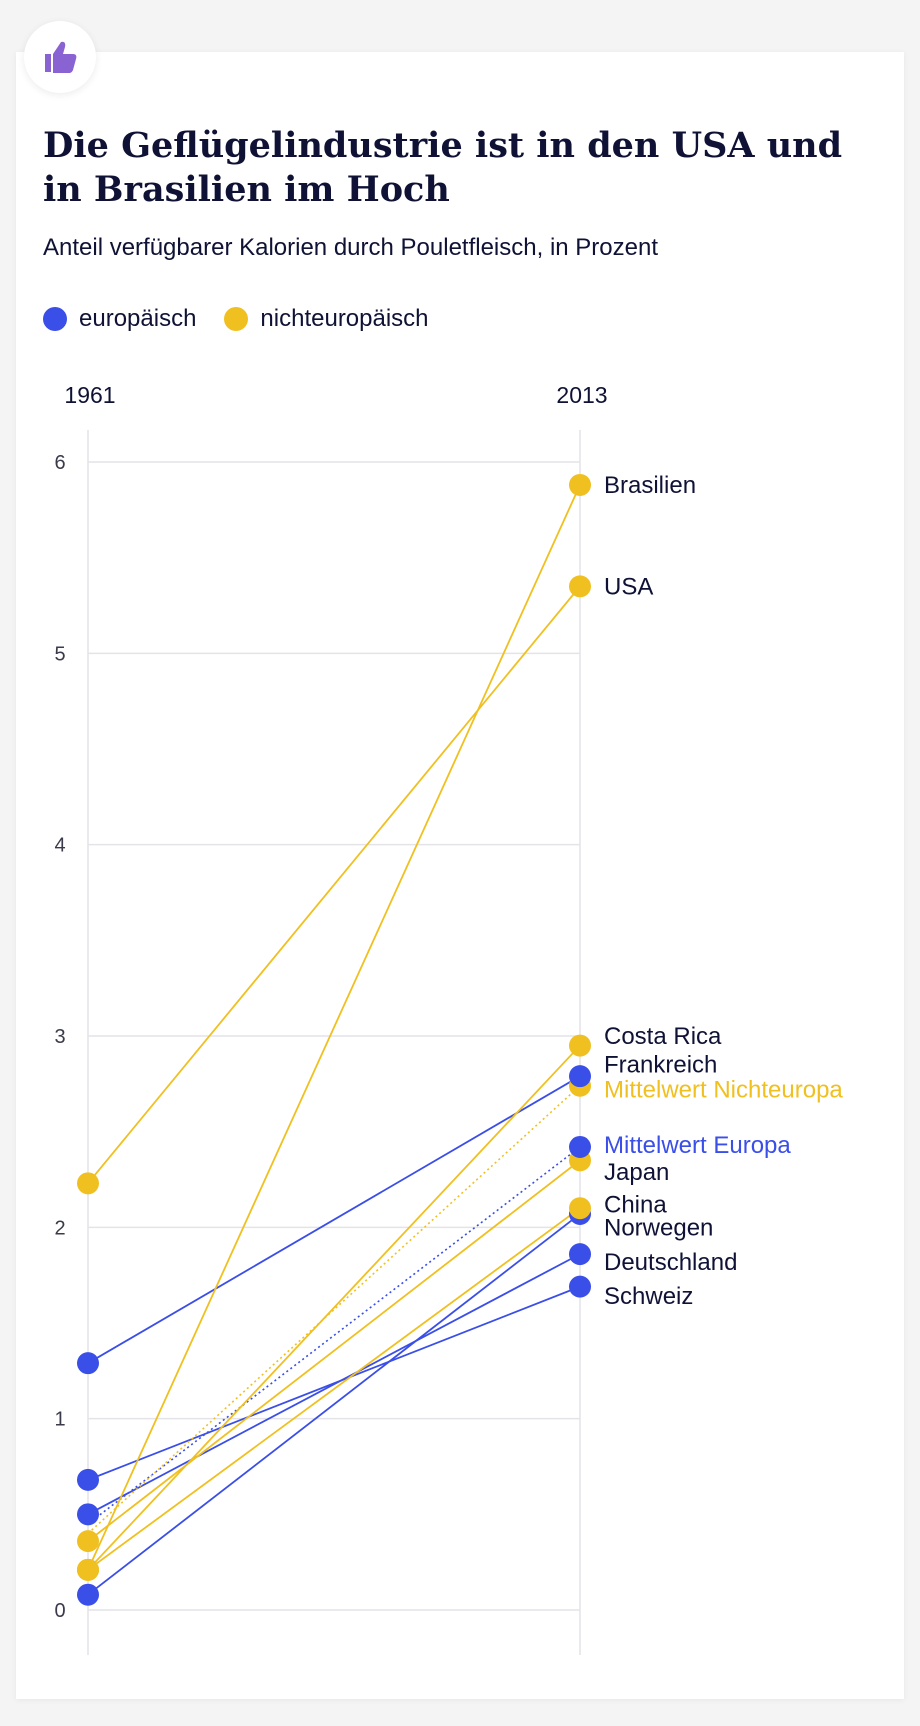  What do you see at coordinates (580, 484) in the screenshot?
I see `dot-2013-brasilien` at bounding box center [580, 484].